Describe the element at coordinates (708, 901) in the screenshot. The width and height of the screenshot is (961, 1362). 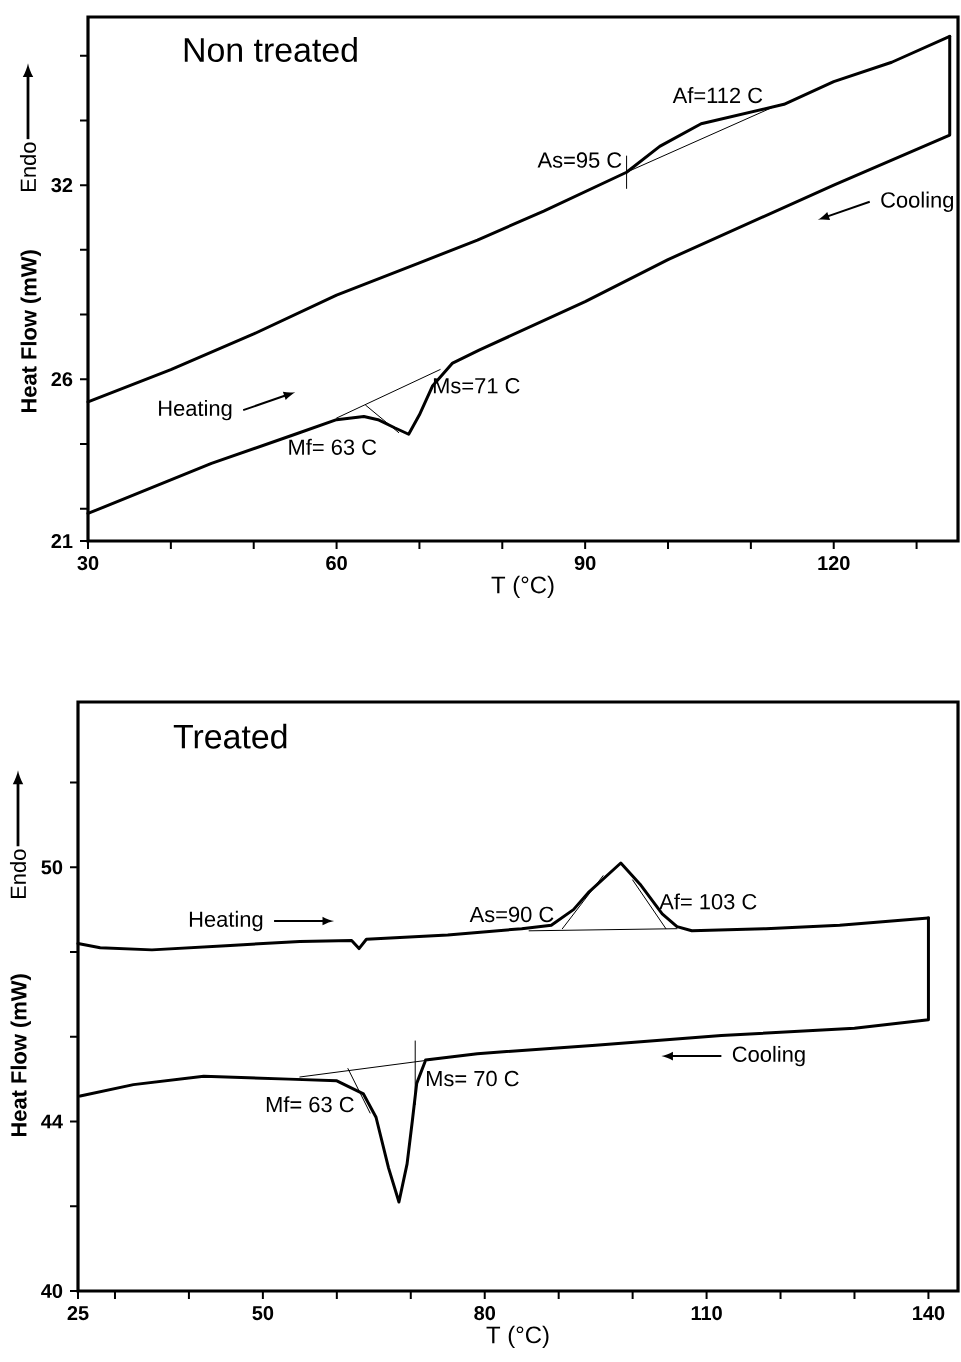
I see `annotation: Af= 103 C` at that location.